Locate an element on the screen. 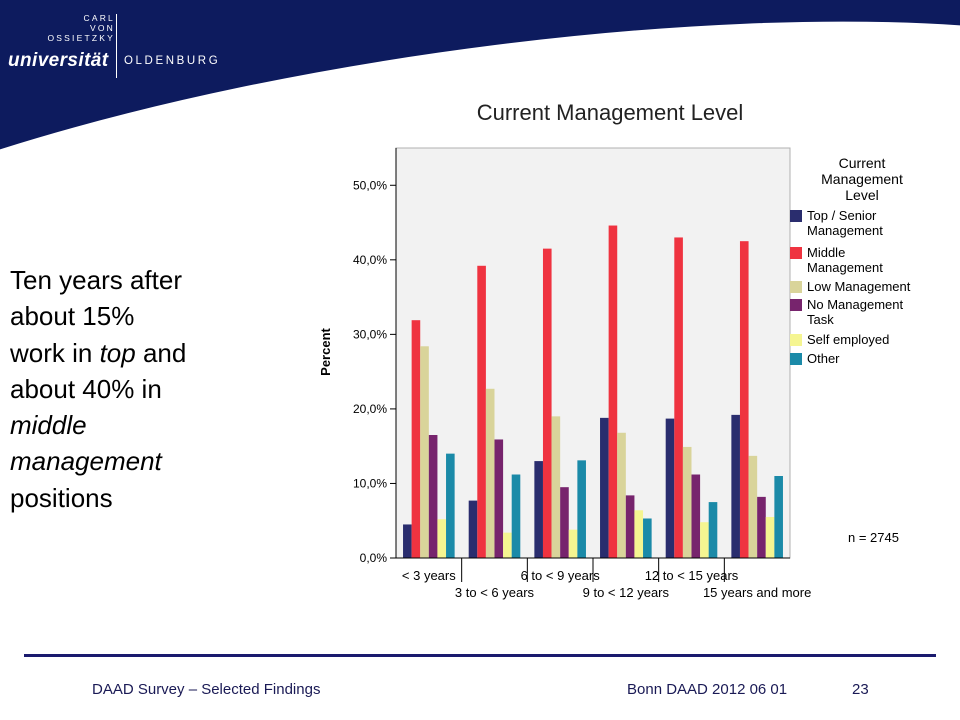 The height and width of the screenshot is (720, 960). summary-text-part: about 40% in is located at coordinates (86, 388).